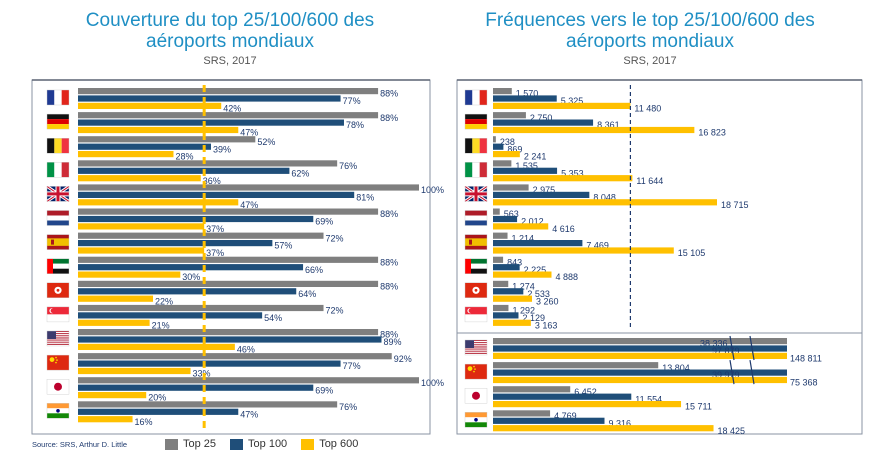 This screenshot has height=475, width=869. Describe the element at coordinates (541, 118) in the screenshot. I see `right-bar-label: 2 750` at that location.